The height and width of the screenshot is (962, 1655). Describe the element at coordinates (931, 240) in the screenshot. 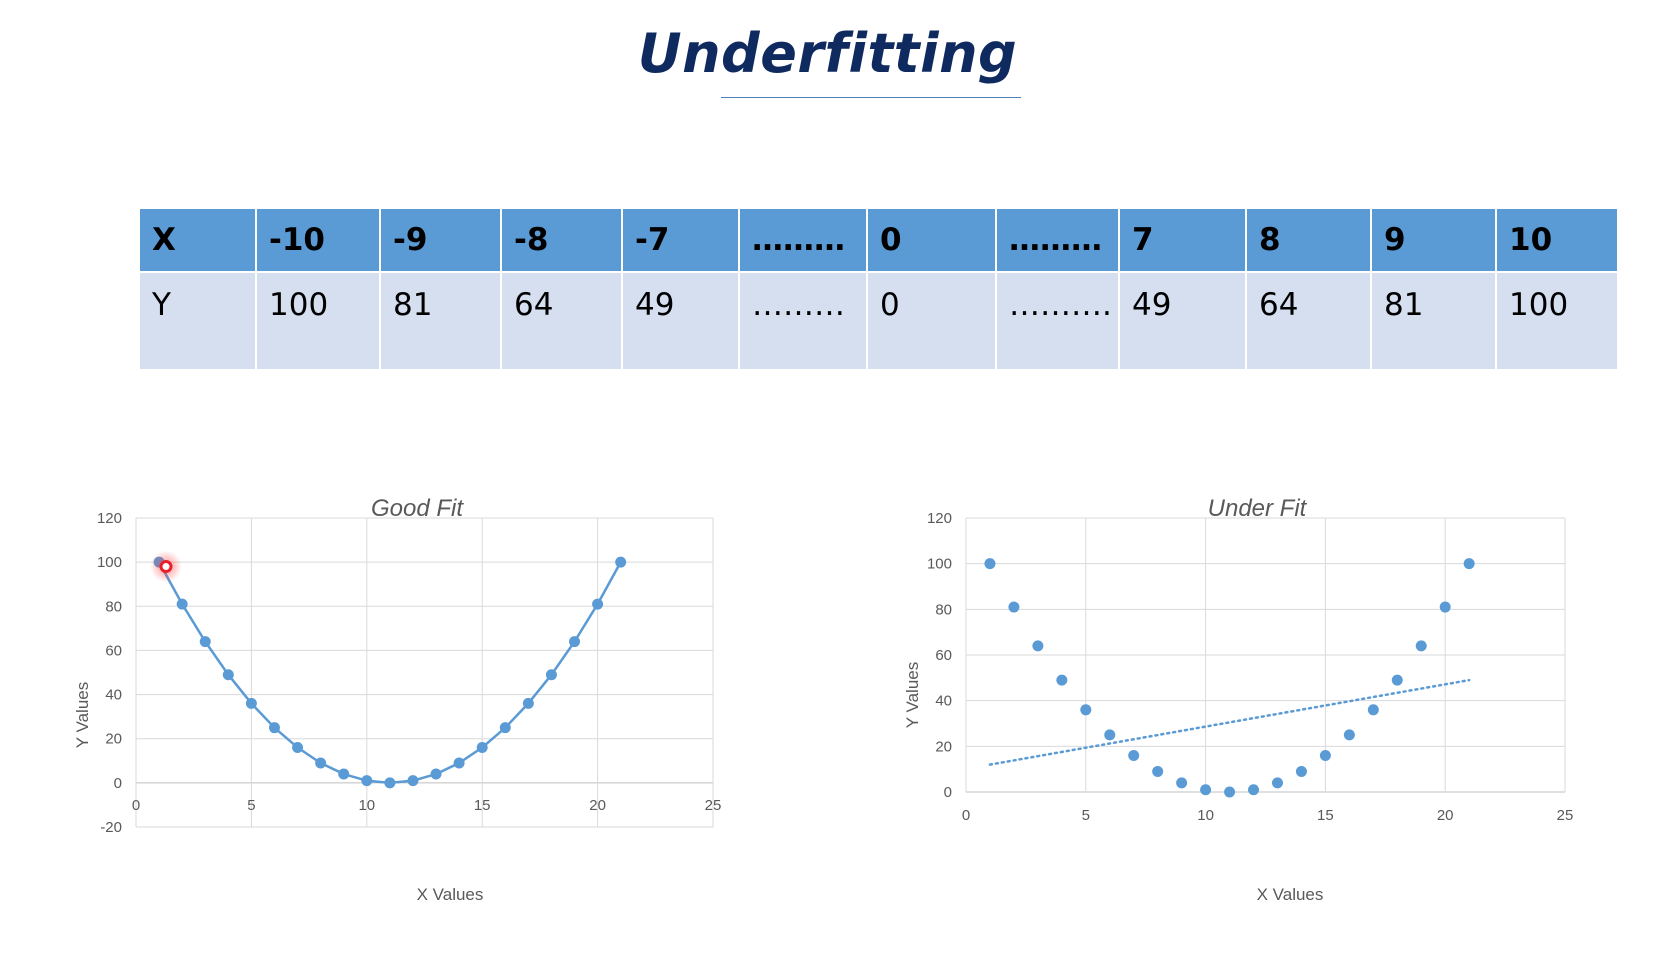

I see `table-header-cell: 0` at that location.